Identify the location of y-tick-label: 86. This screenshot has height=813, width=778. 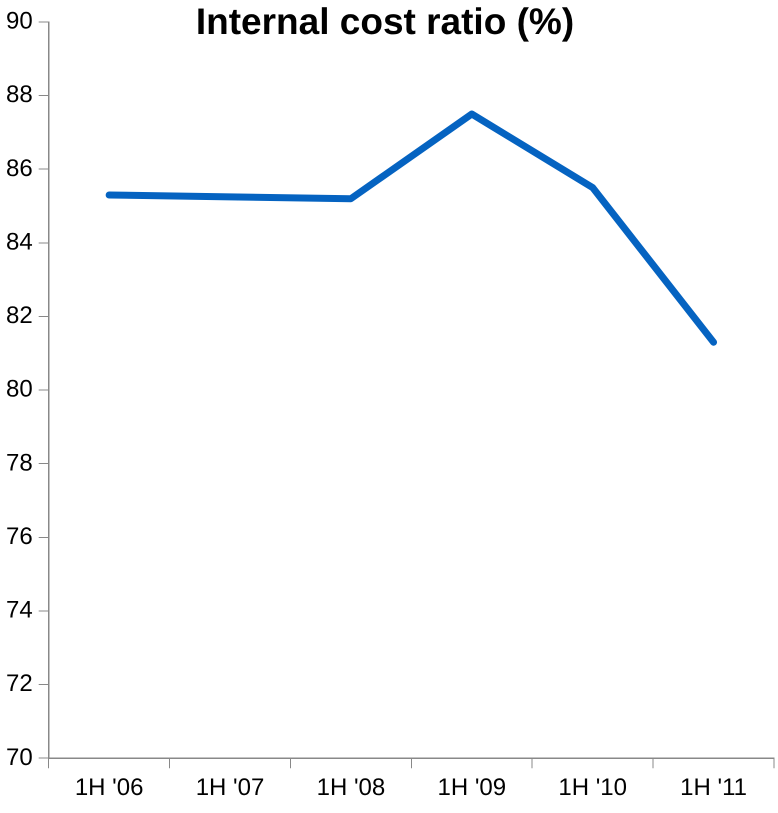
(19, 168).